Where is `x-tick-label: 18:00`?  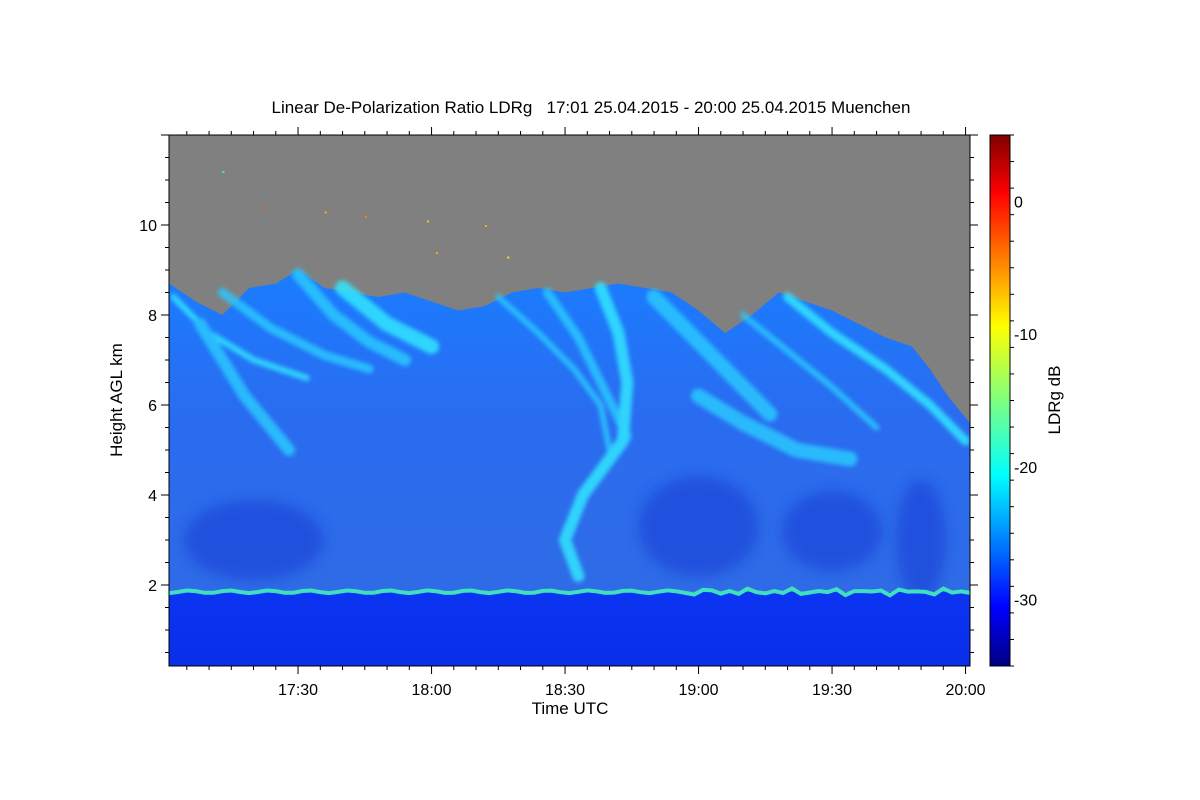
x-tick-label: 18:00 is located at coordinates (432, 690).